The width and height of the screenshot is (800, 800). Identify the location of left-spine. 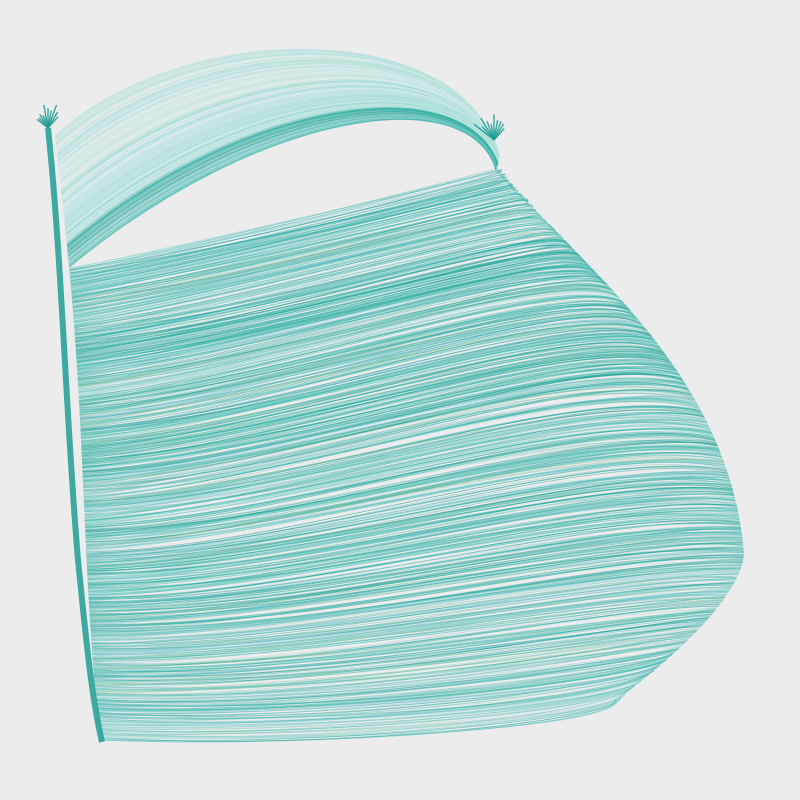
(75, 435).